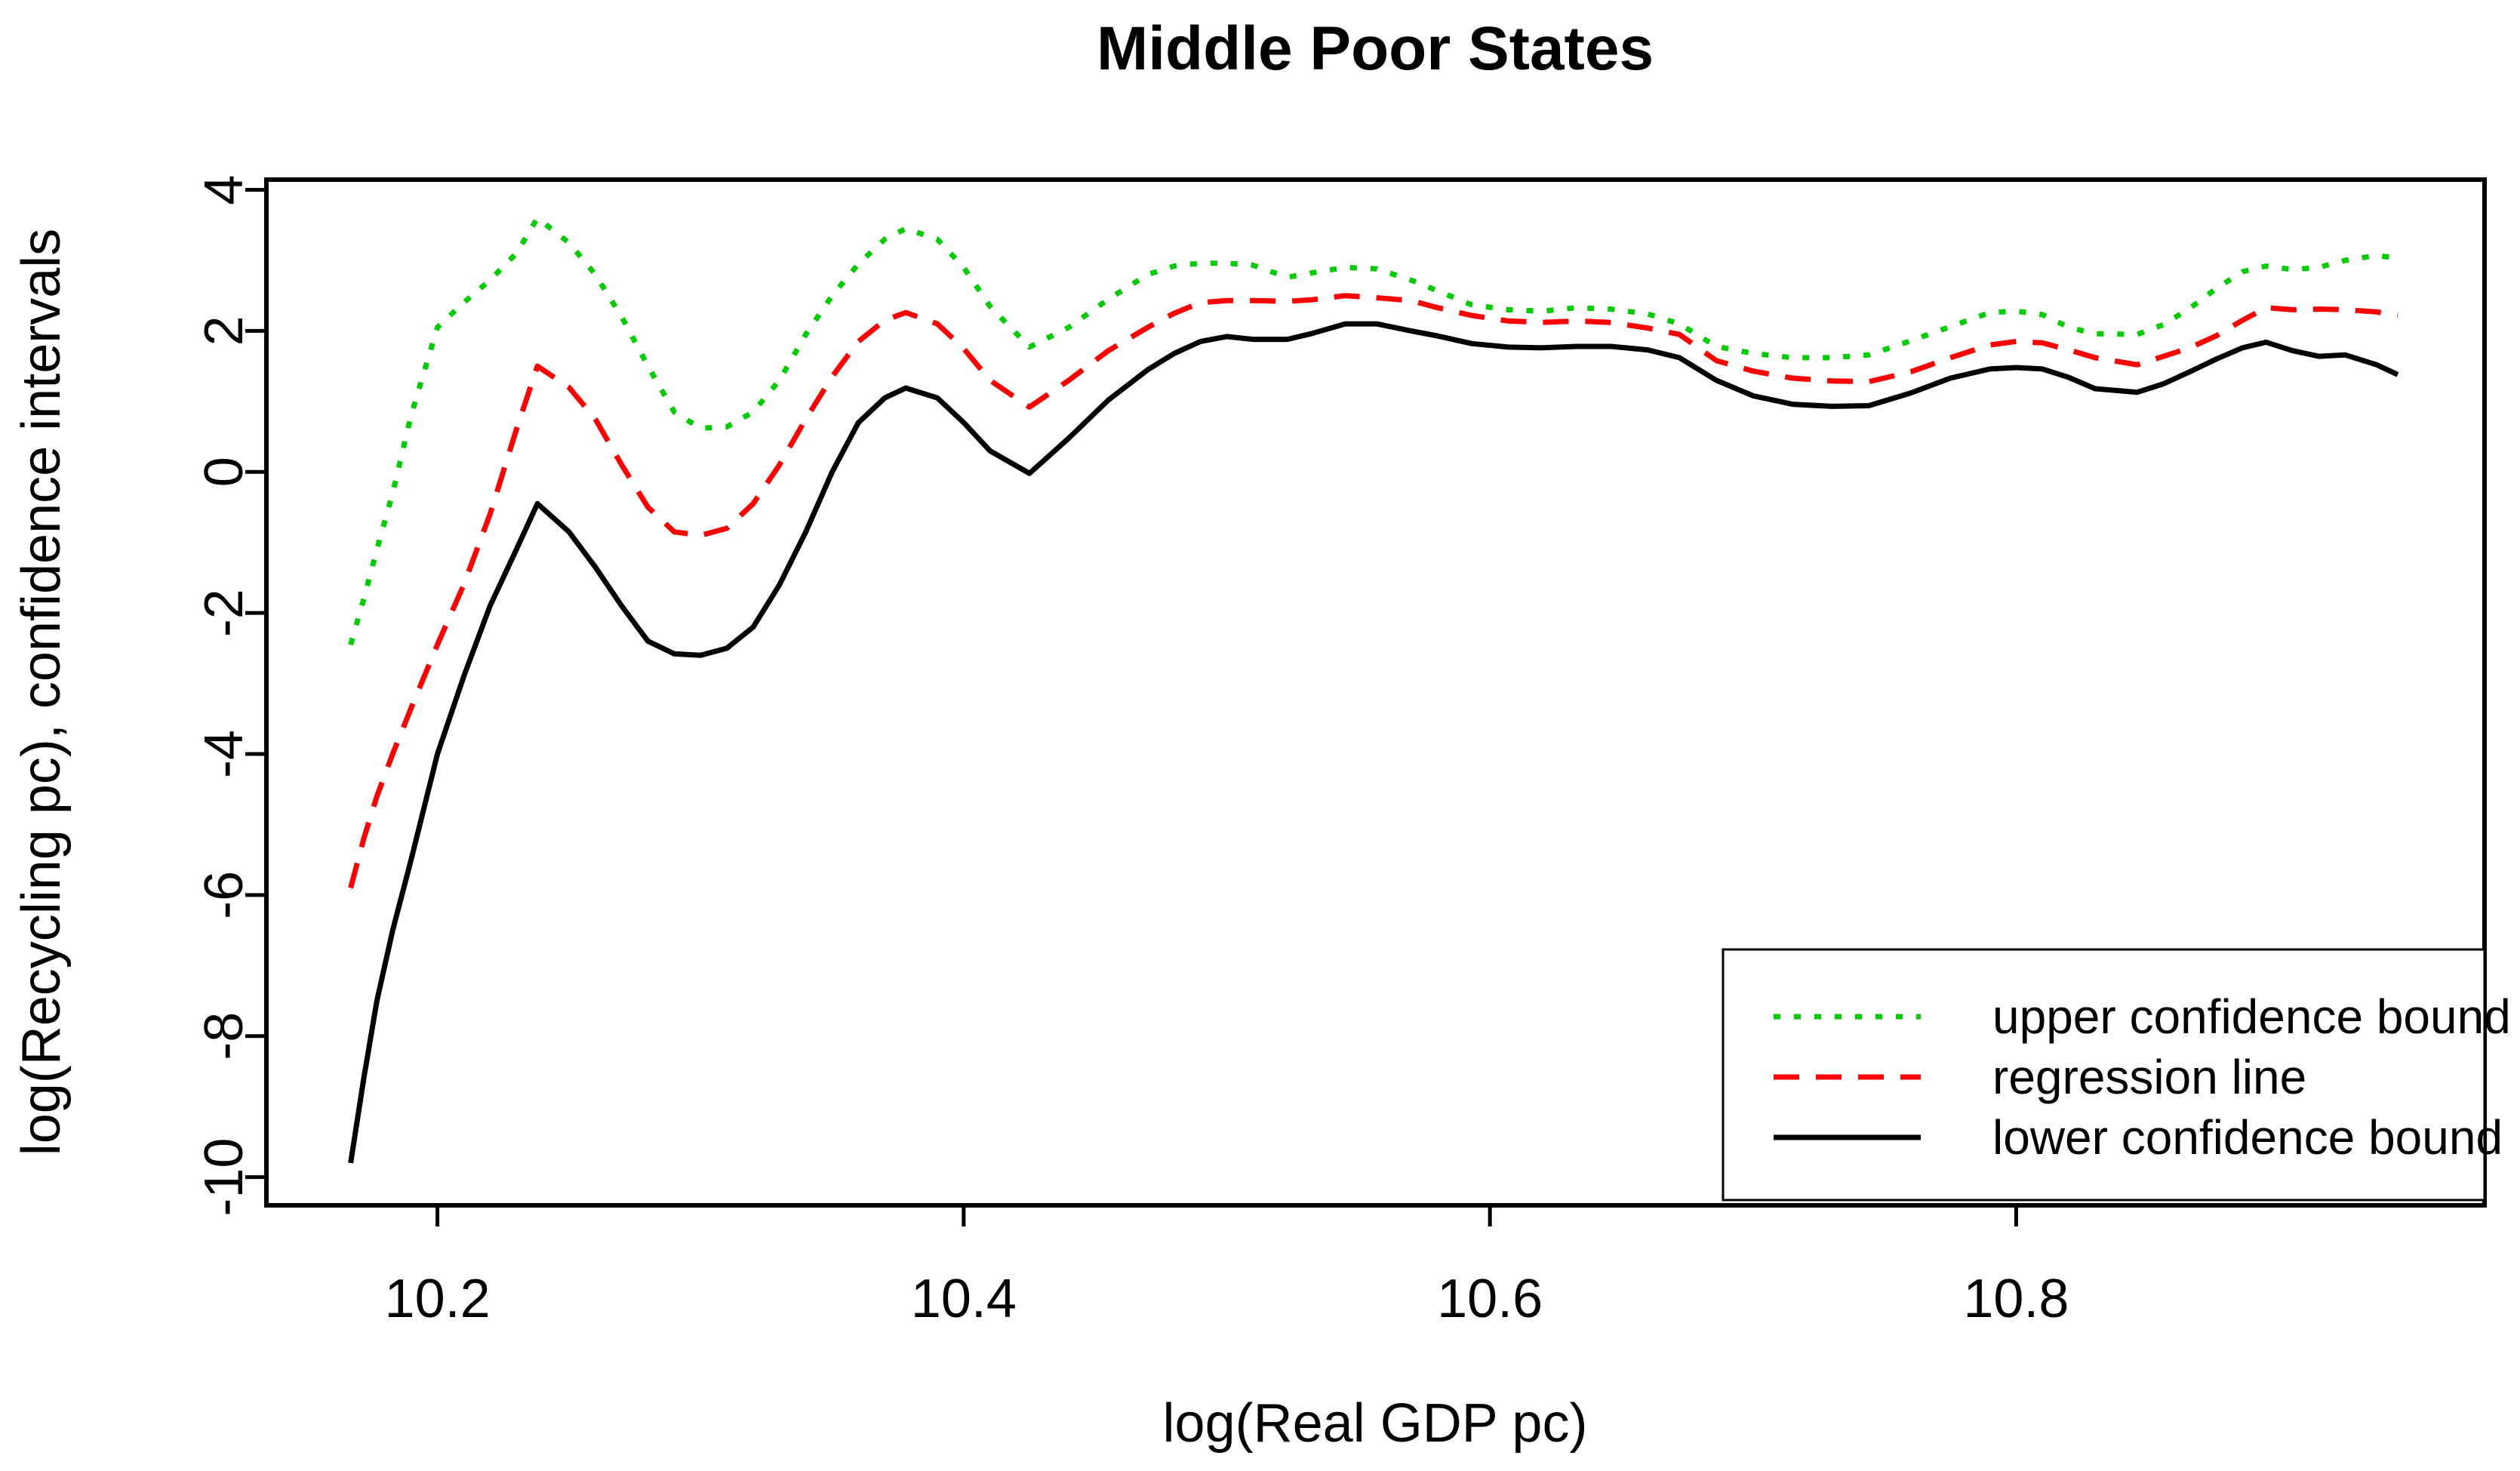 Image resolution: width=2520 pixels, height=1471 pixels. What do you see at coordinates (2251, 1016) in the screenshot?
I see `legend-label: upper confidence bound` at bounding box center [2251, 1016].